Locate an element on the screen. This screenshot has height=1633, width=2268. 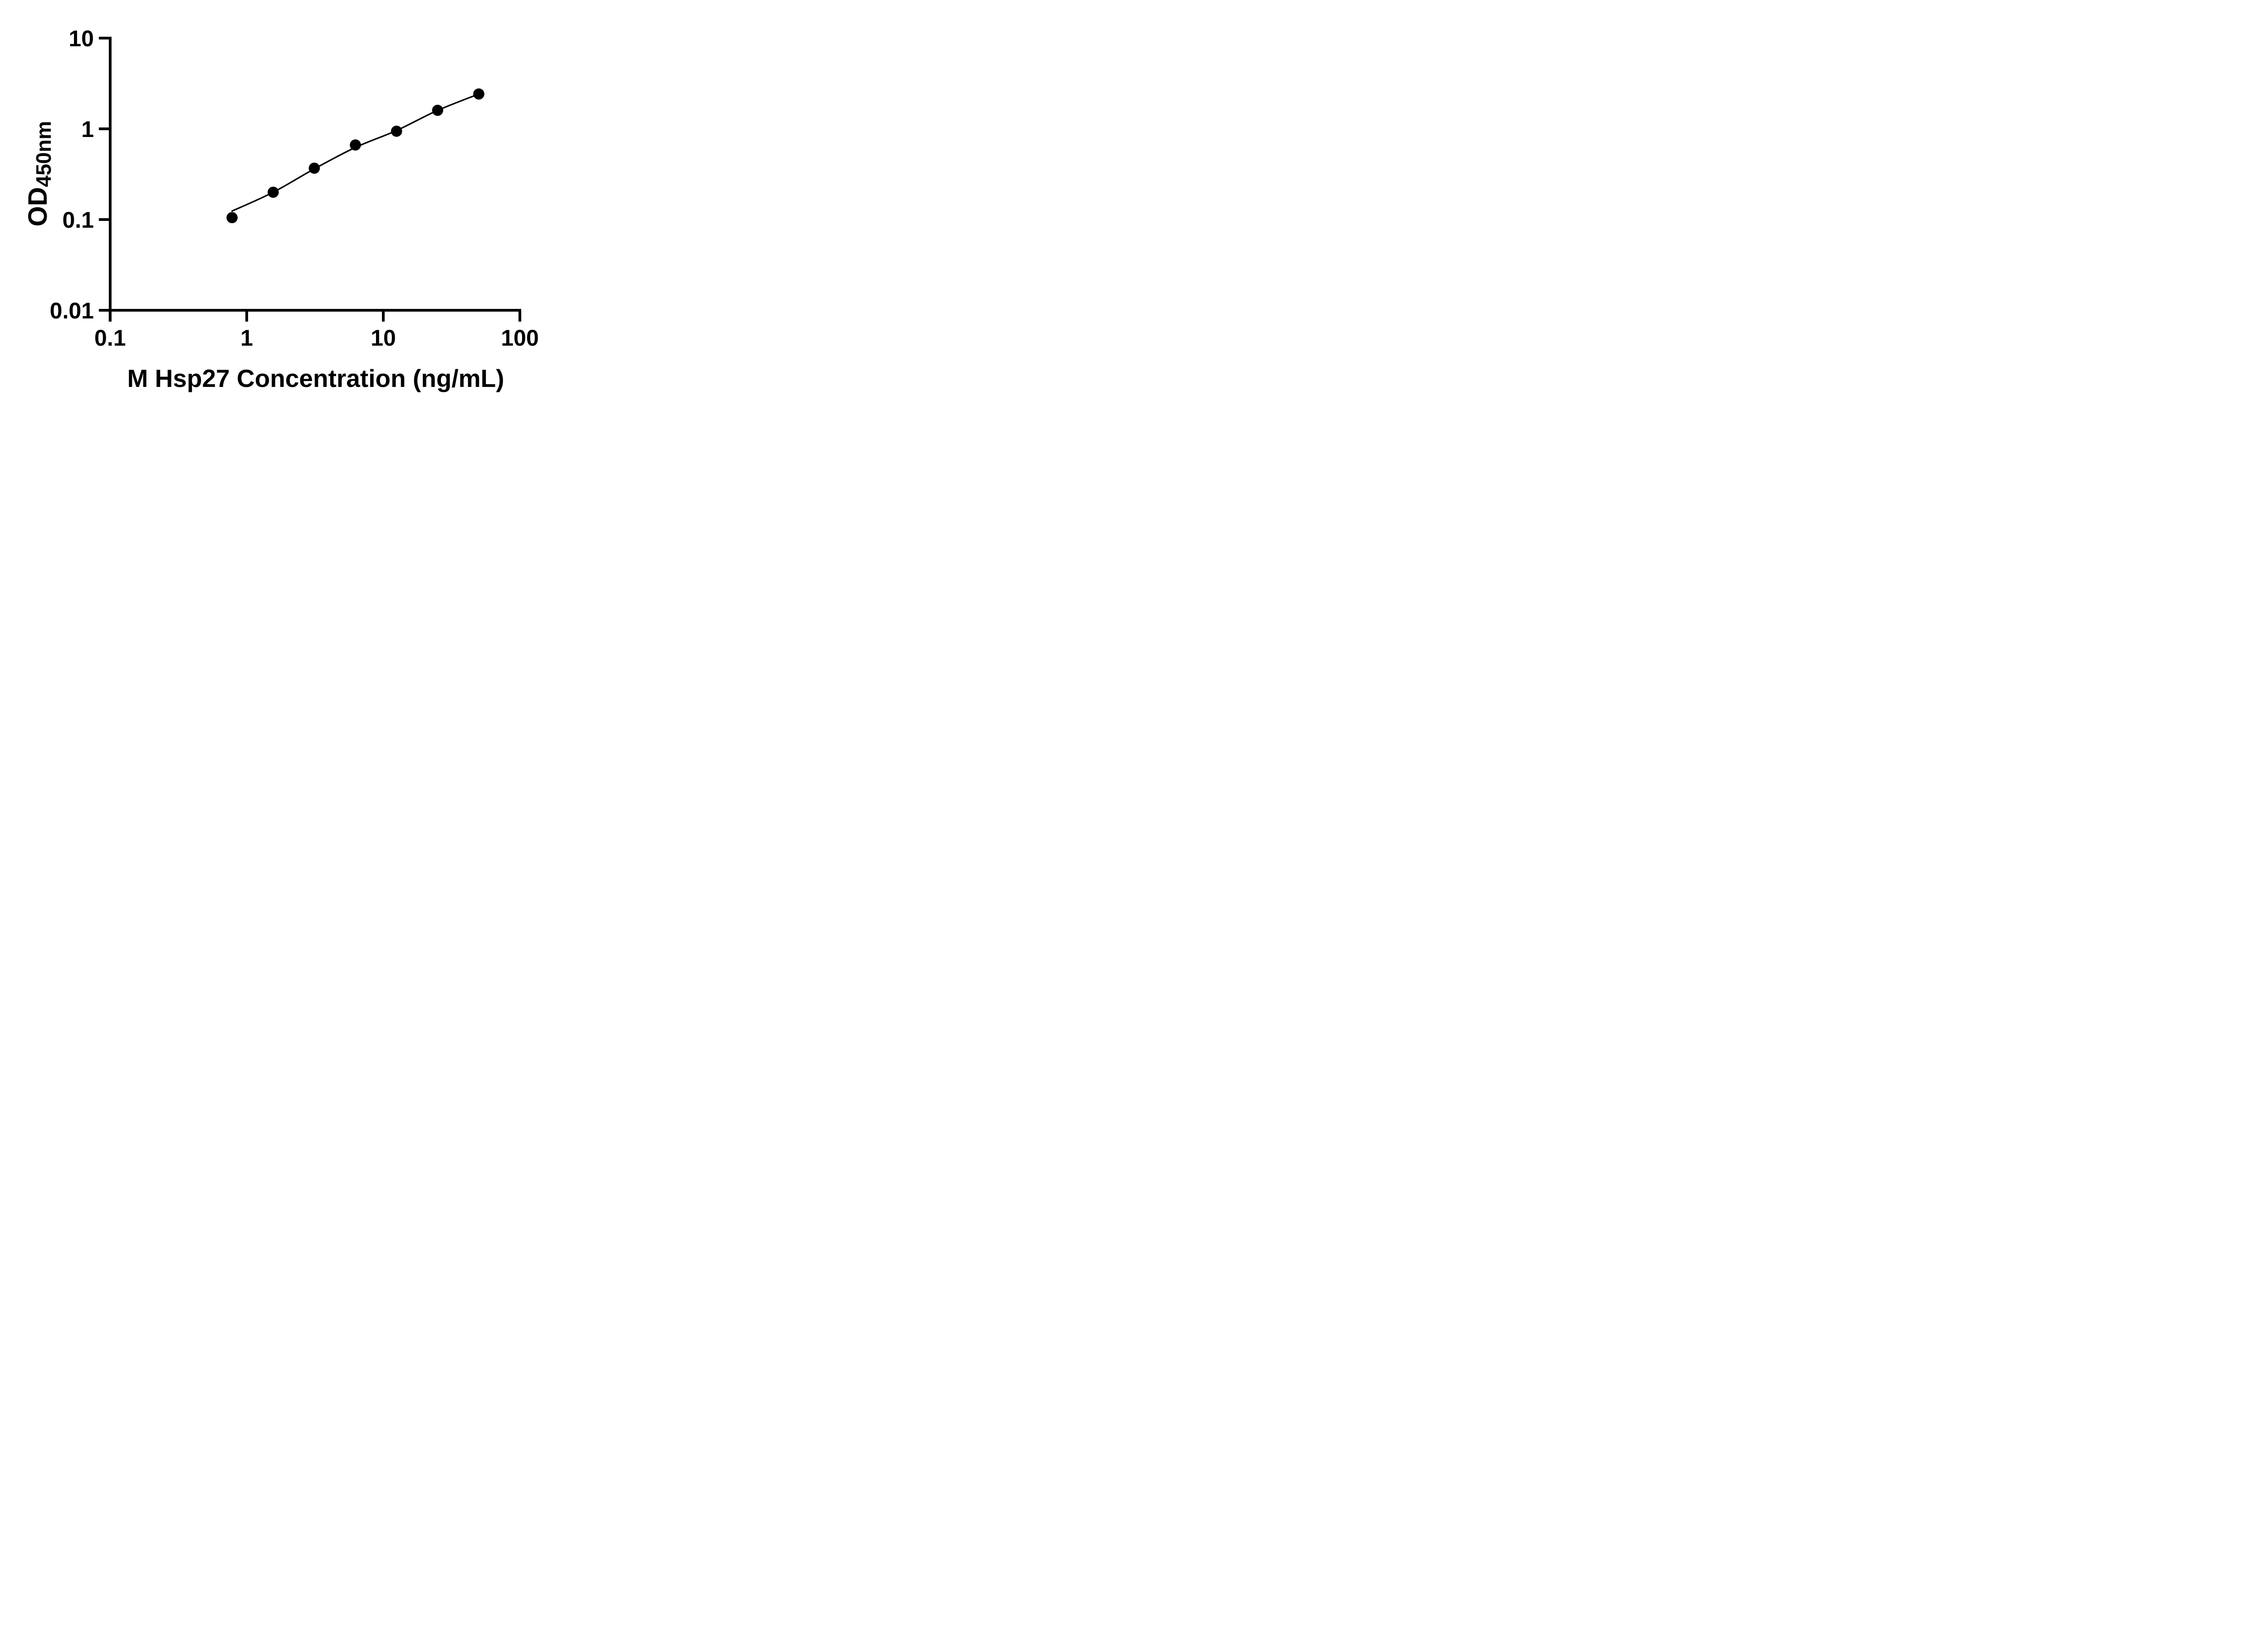
y-axis-title-main: OD is located at coordinates (38, 206).